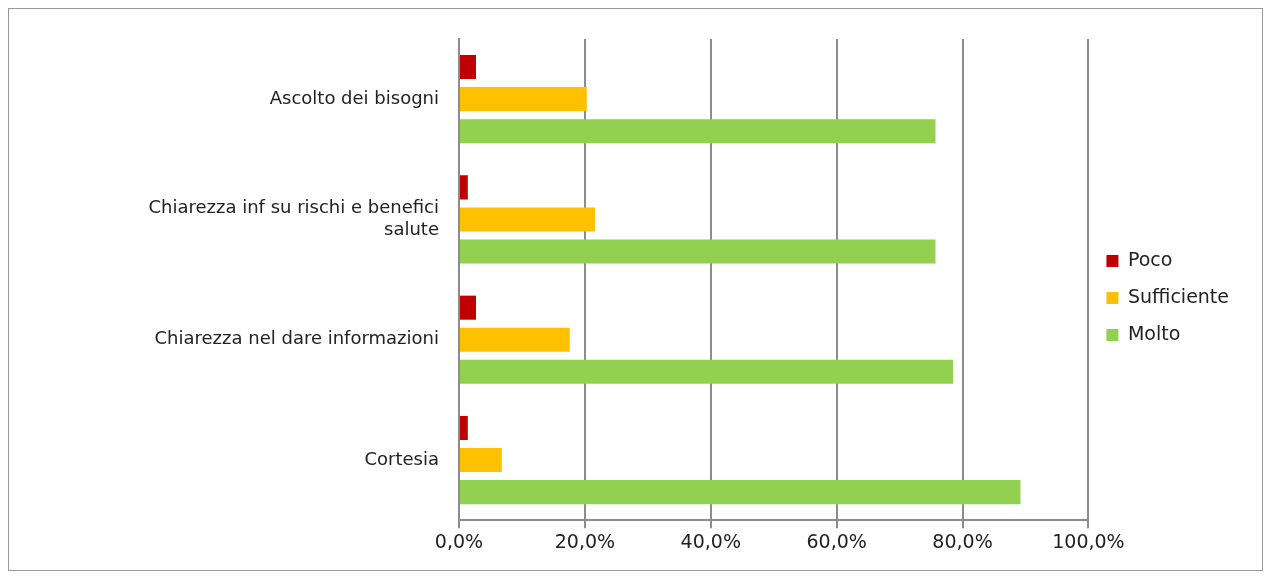 The width and height of the screenshot is (1269, 577). What do you see at coordinates (293, 217) in the screenshot?
I see `y-tick-label: Chiarezza inf su rischi e benefici salute` at bounding box center [293, 217].